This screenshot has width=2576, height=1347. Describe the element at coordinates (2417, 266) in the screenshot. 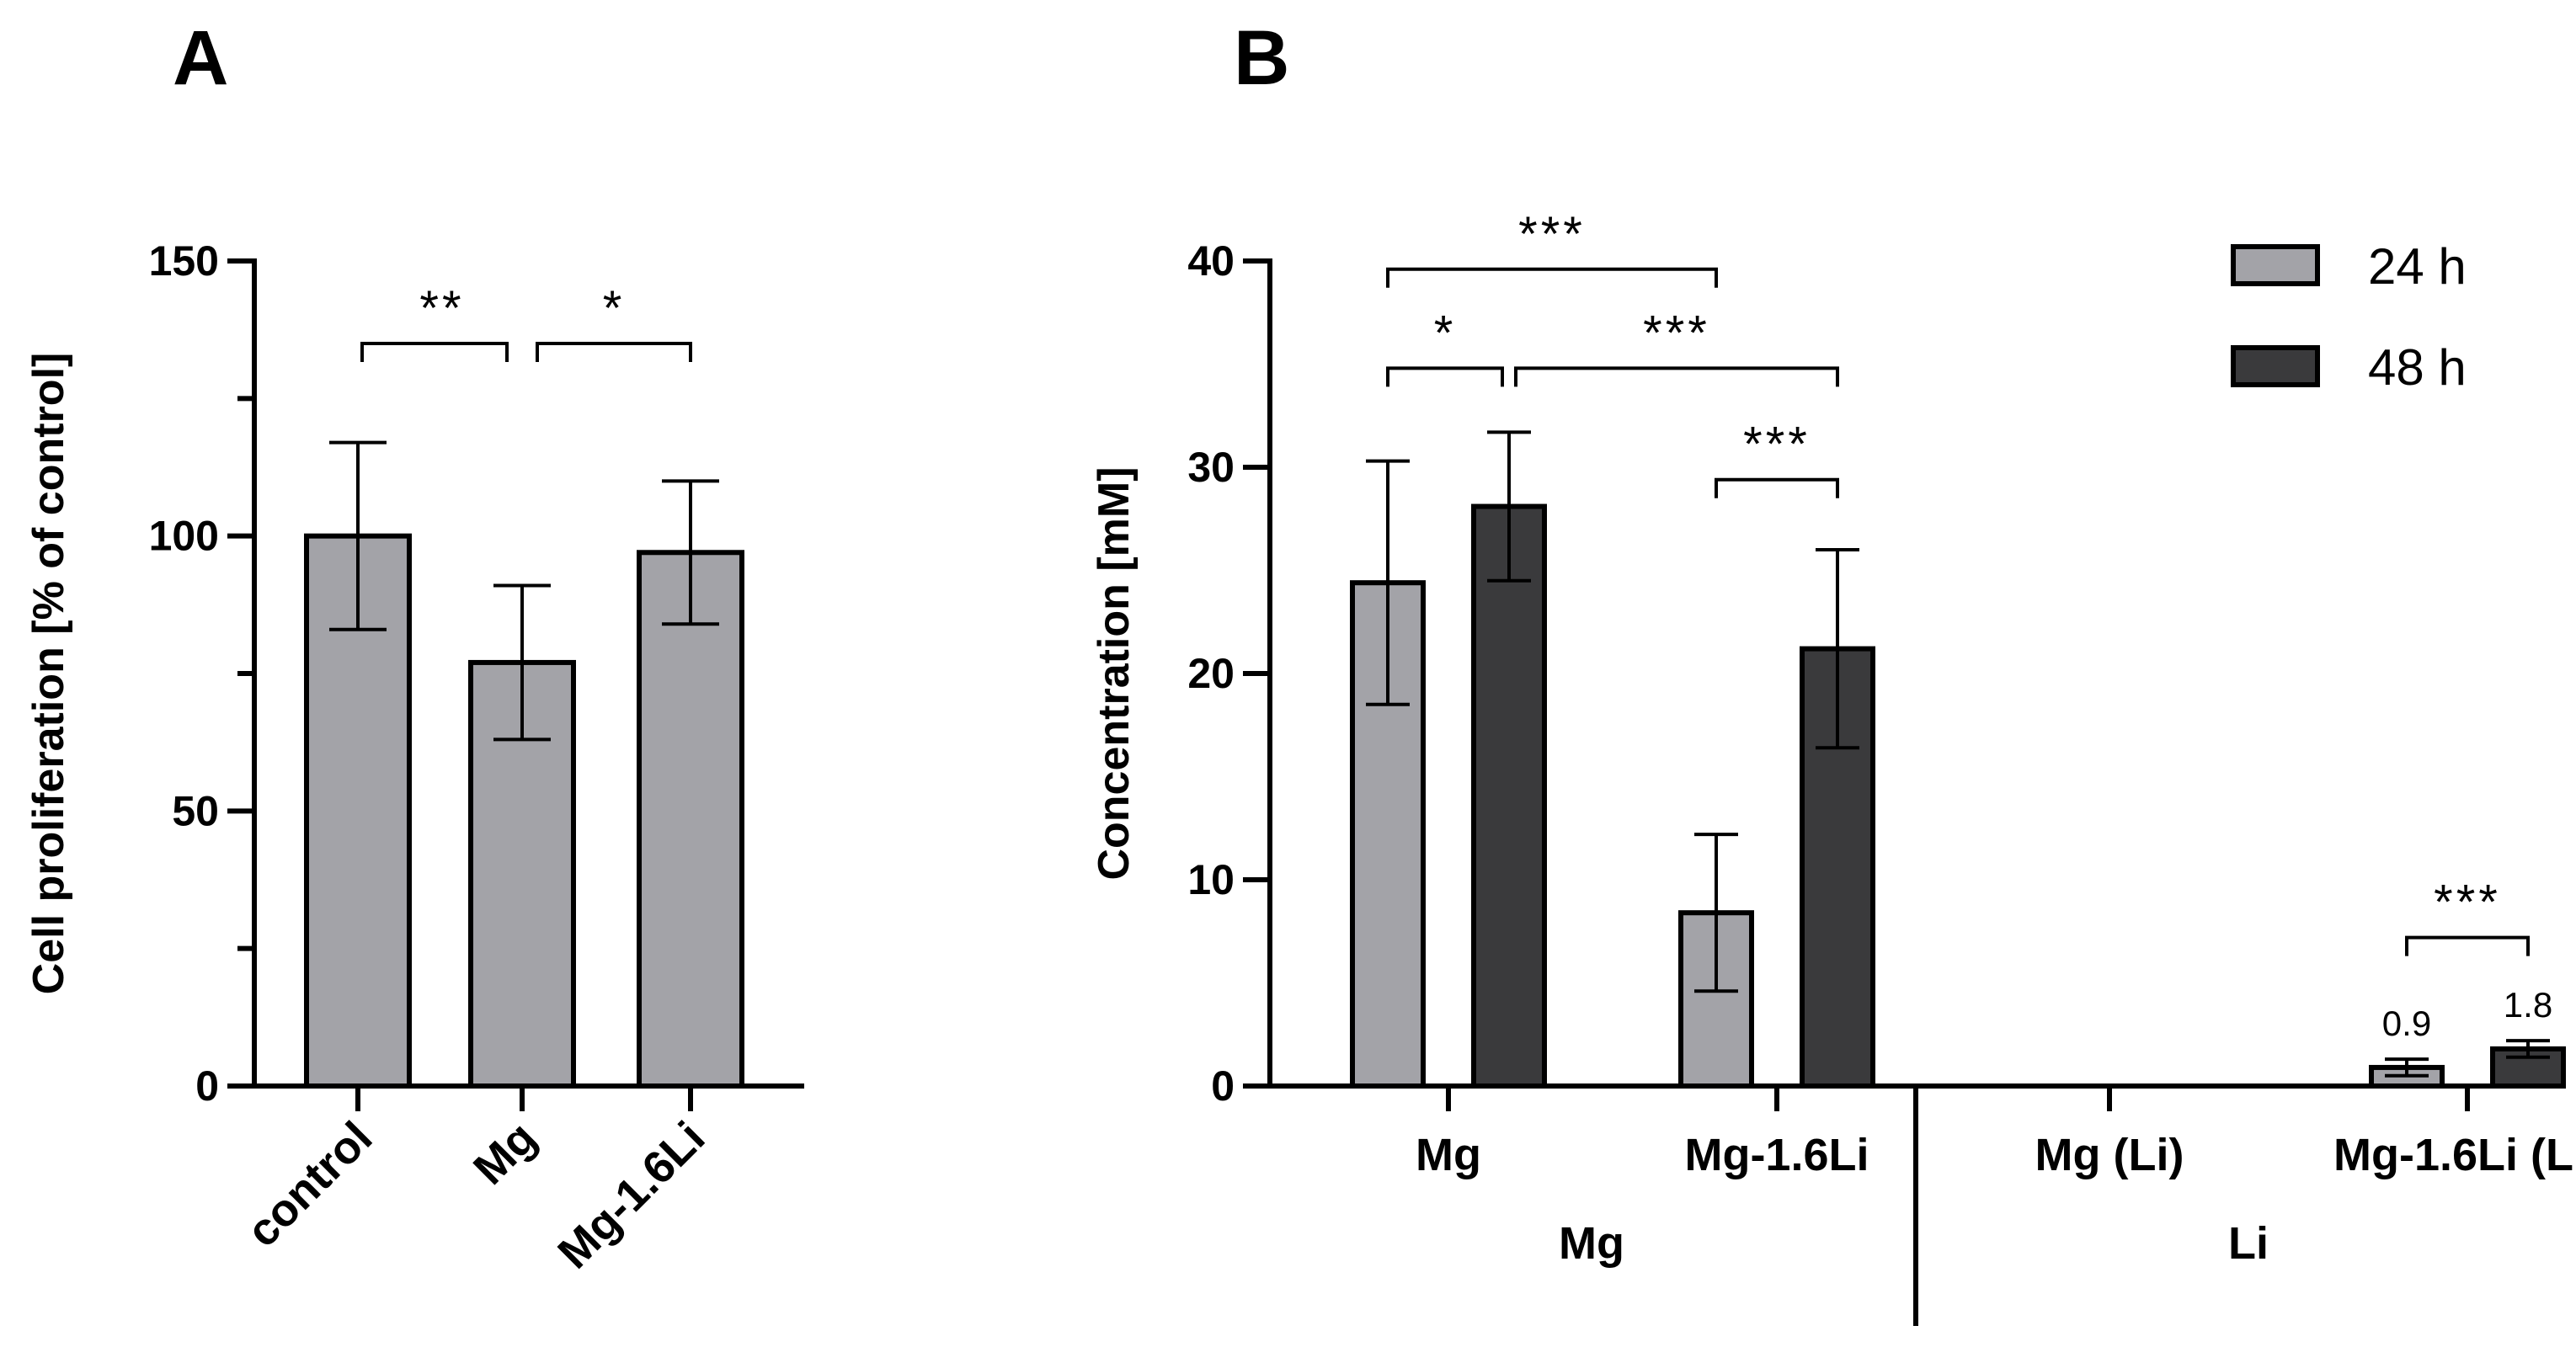

I see `legend-label: 24 h` at that location.